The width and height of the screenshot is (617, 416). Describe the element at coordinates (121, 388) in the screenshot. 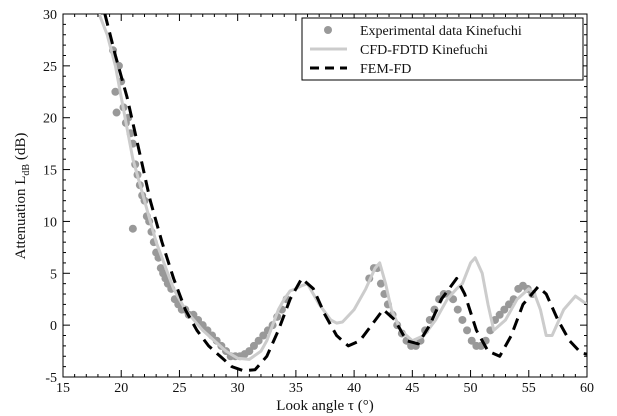

I see `x-tick-label: 20` at that location.